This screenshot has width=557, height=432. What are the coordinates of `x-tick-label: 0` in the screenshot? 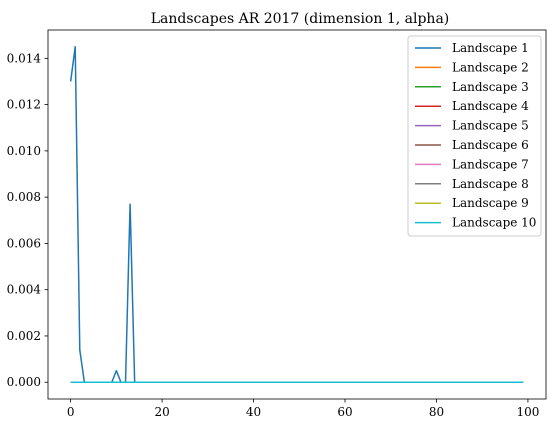 It's located at (71, 412).